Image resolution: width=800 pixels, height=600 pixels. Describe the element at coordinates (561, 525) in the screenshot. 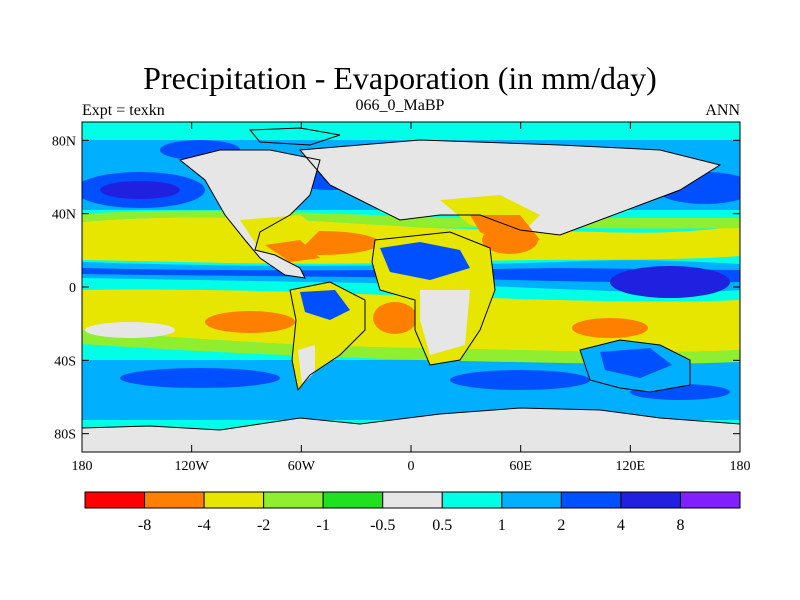

I see `colorbar-label: 2` at that location.